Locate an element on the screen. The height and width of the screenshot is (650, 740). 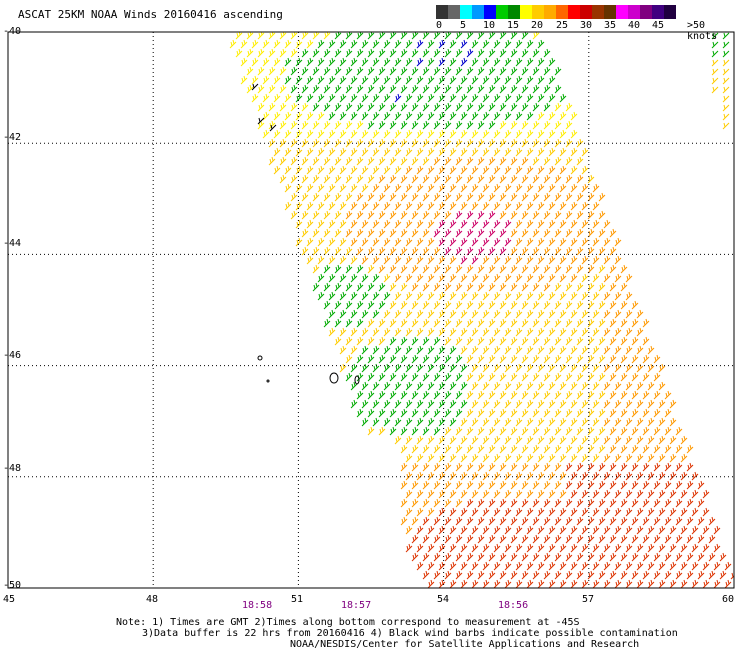
scale-tick-label: 35 is located at coordinates (610, 25).